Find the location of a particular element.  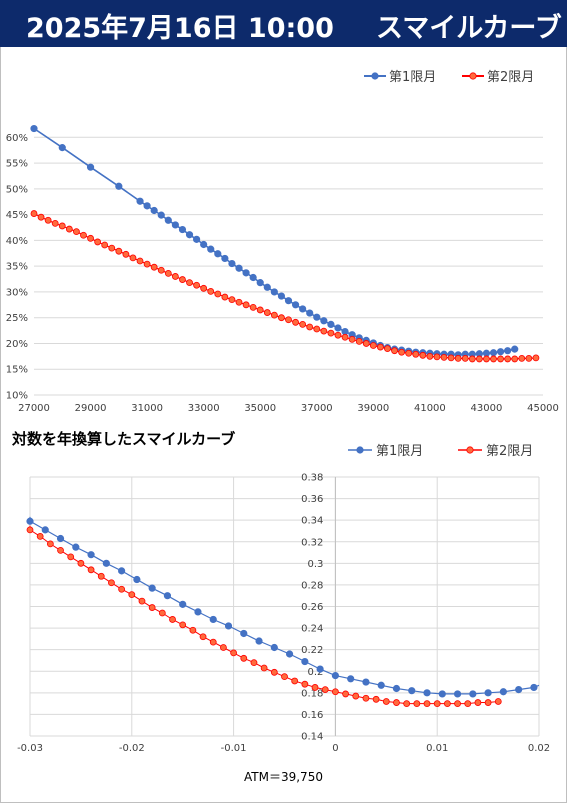

x-tick-label: 43000 is located at coordinates (487, 408).